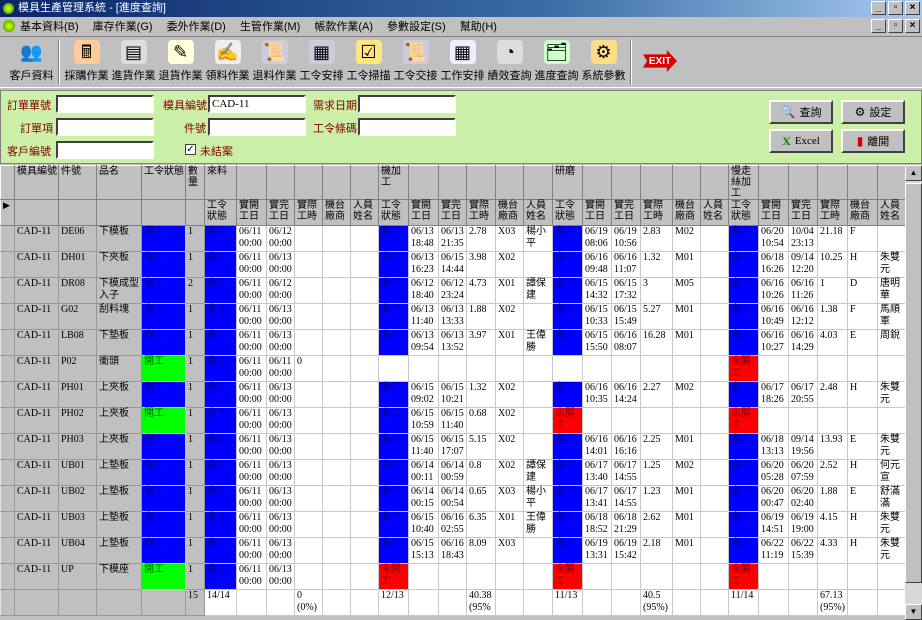  Describe the element at coordinates (895, 26) in the screenshot. I see `child-restore-button: ▫` at that location.